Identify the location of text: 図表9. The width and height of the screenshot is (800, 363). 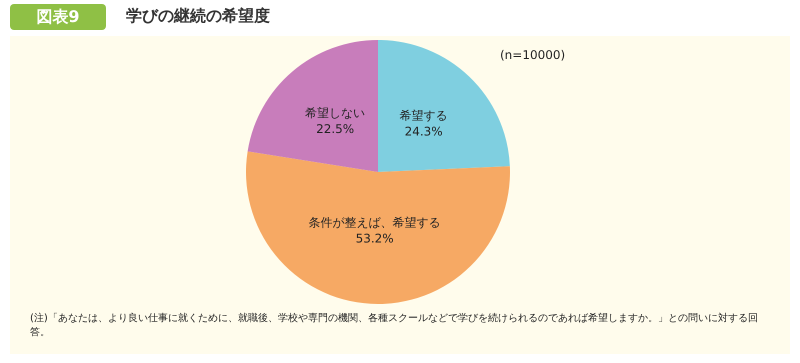
(58, 17).